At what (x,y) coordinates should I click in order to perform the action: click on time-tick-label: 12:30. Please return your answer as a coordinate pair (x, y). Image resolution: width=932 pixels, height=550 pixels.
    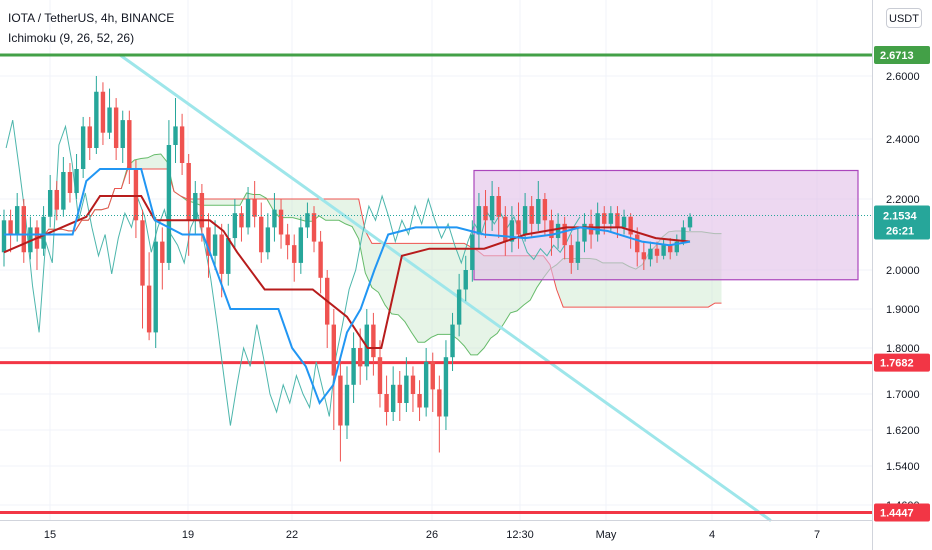
    Looking at the image, I should click on (520, 535).